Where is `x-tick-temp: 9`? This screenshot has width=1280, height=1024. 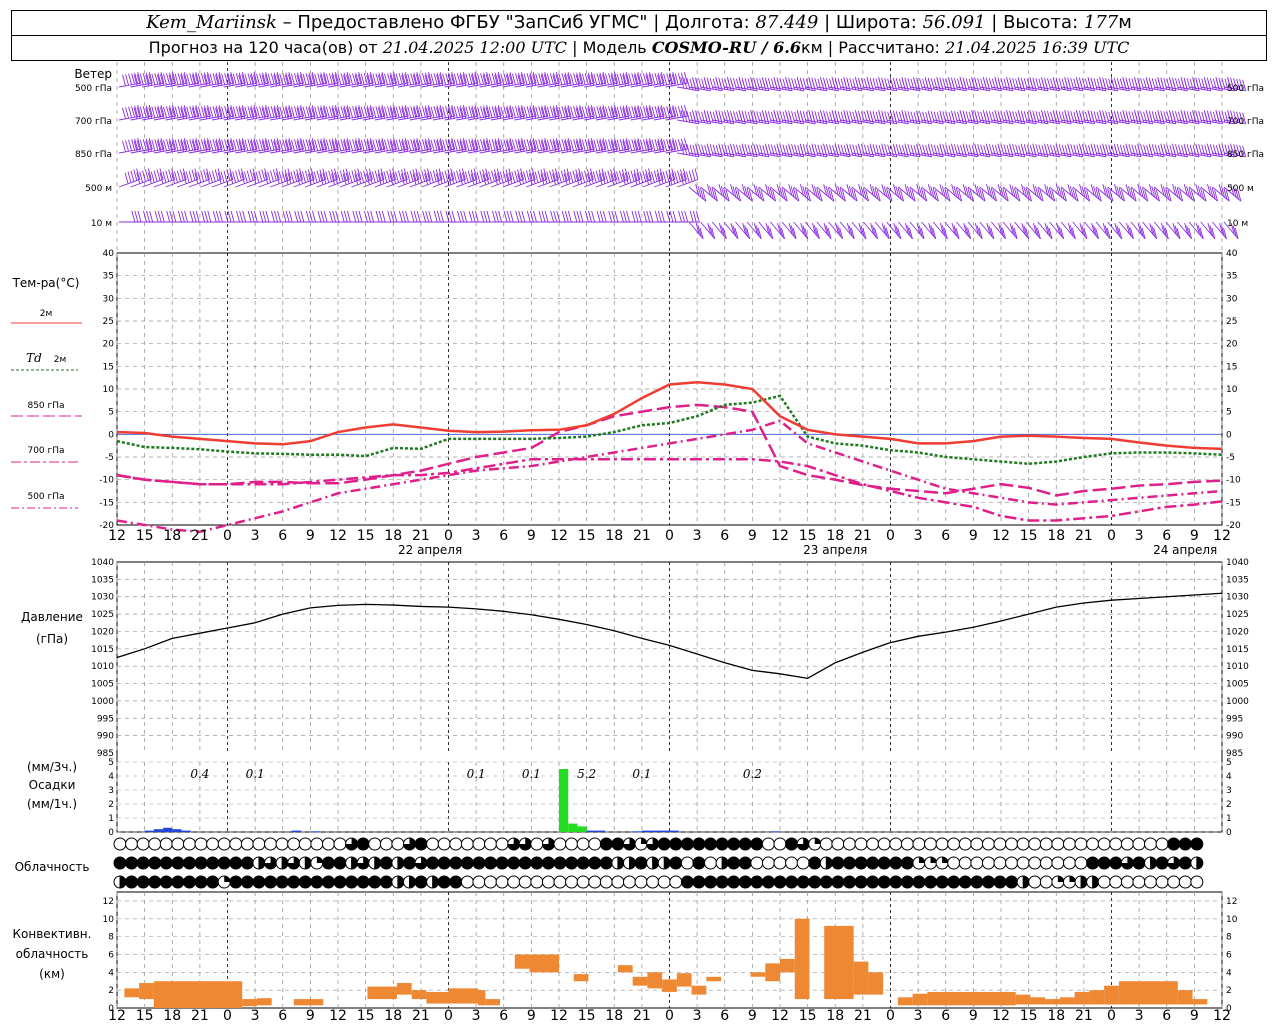
x-tick-temp: 9 is located at coordinates (973, 536).